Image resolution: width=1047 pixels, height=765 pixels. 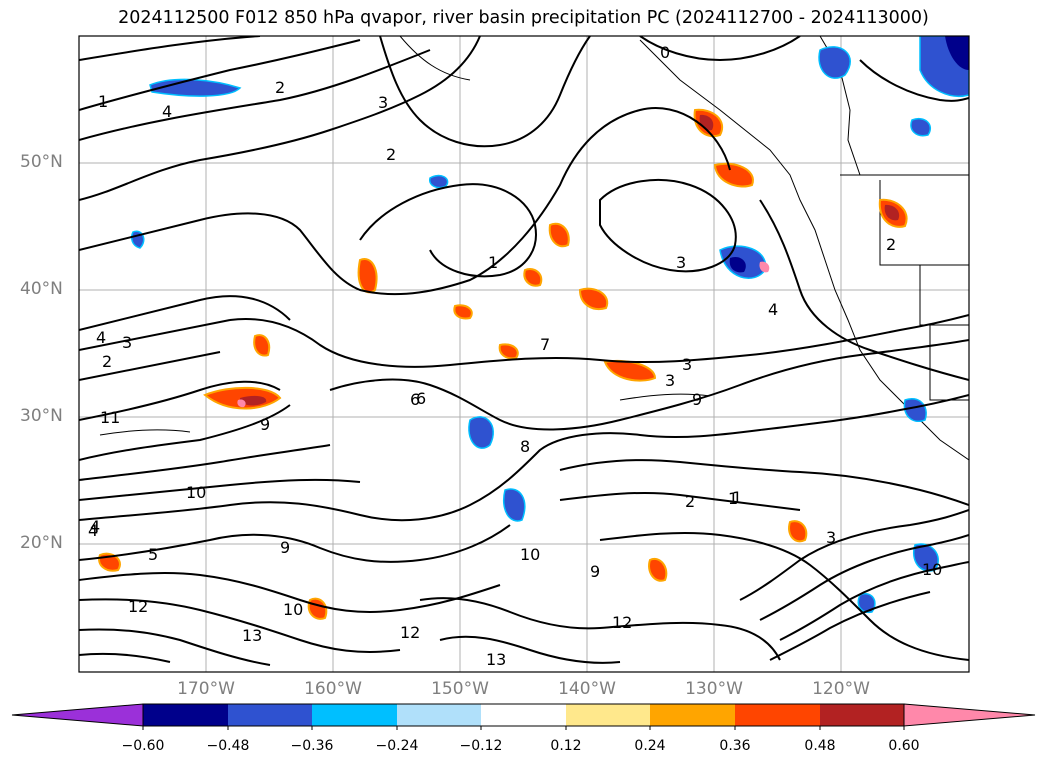 I want to click on lon-label-120w: 120°W, so click(x=841, y=689).